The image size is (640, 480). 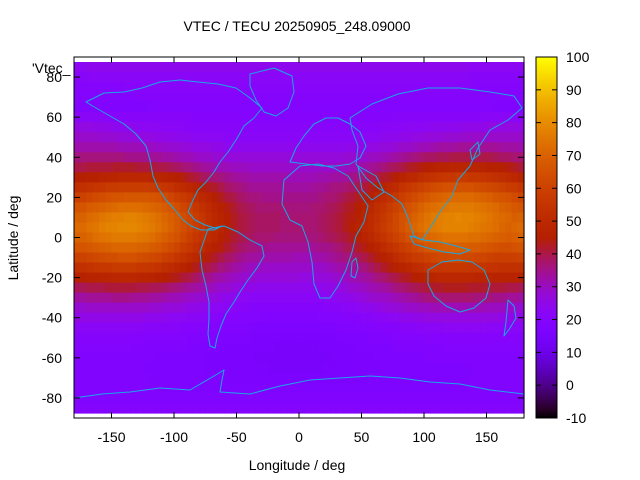 What do you see at coordinates (354, 268) in the screenshot?
I see `coastline-madagascar` at bounding box center [354, 268].